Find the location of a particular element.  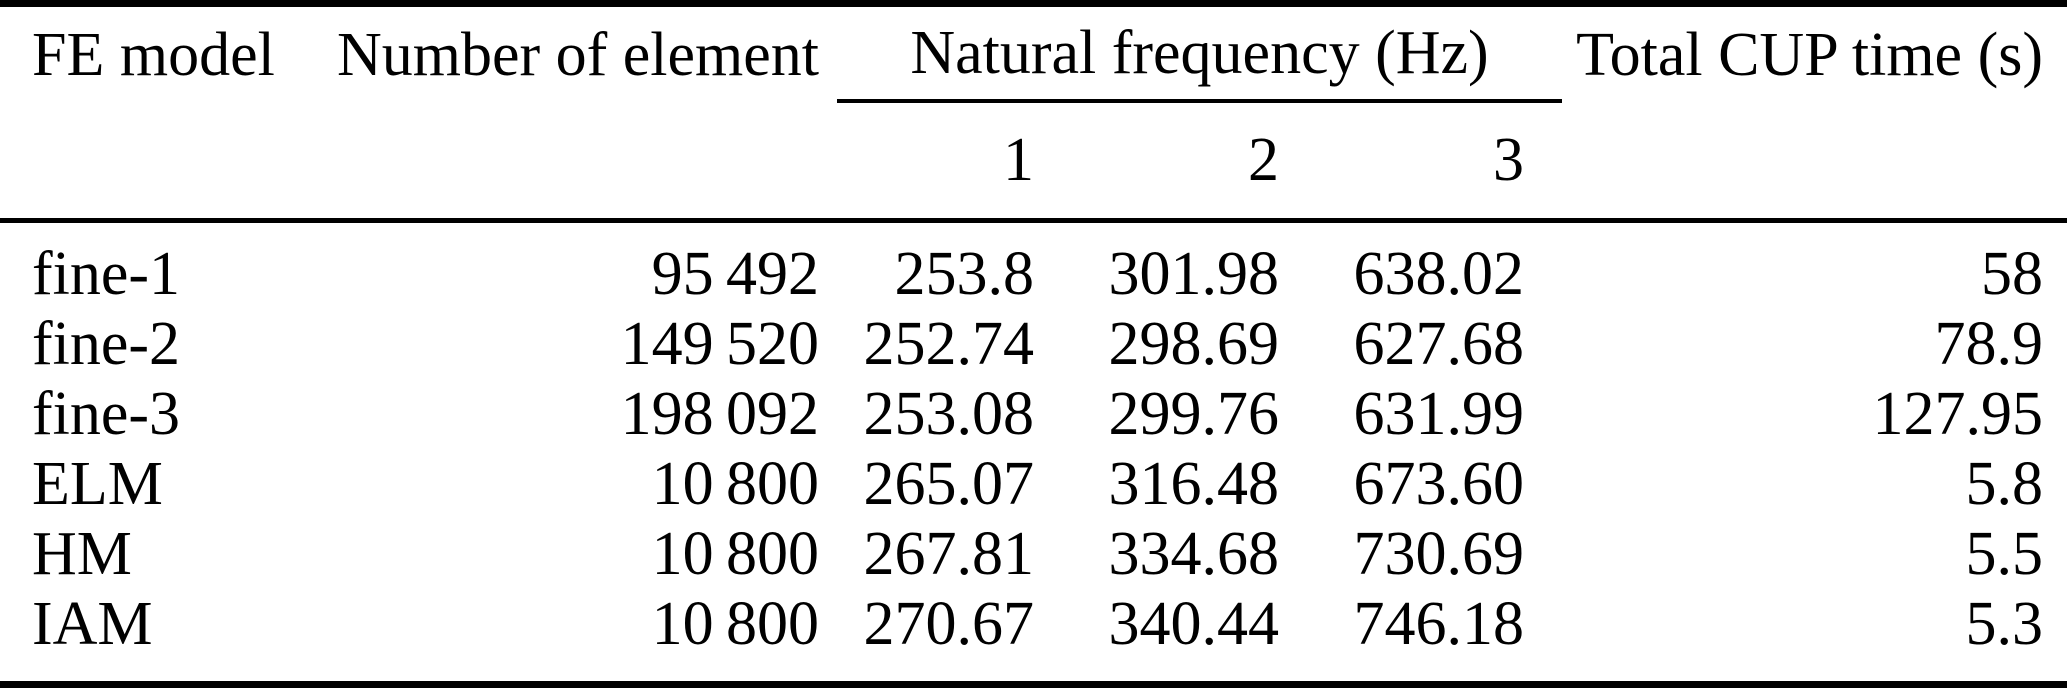

subheader-mode-2: 2 is located at coordinates (1263, 160).